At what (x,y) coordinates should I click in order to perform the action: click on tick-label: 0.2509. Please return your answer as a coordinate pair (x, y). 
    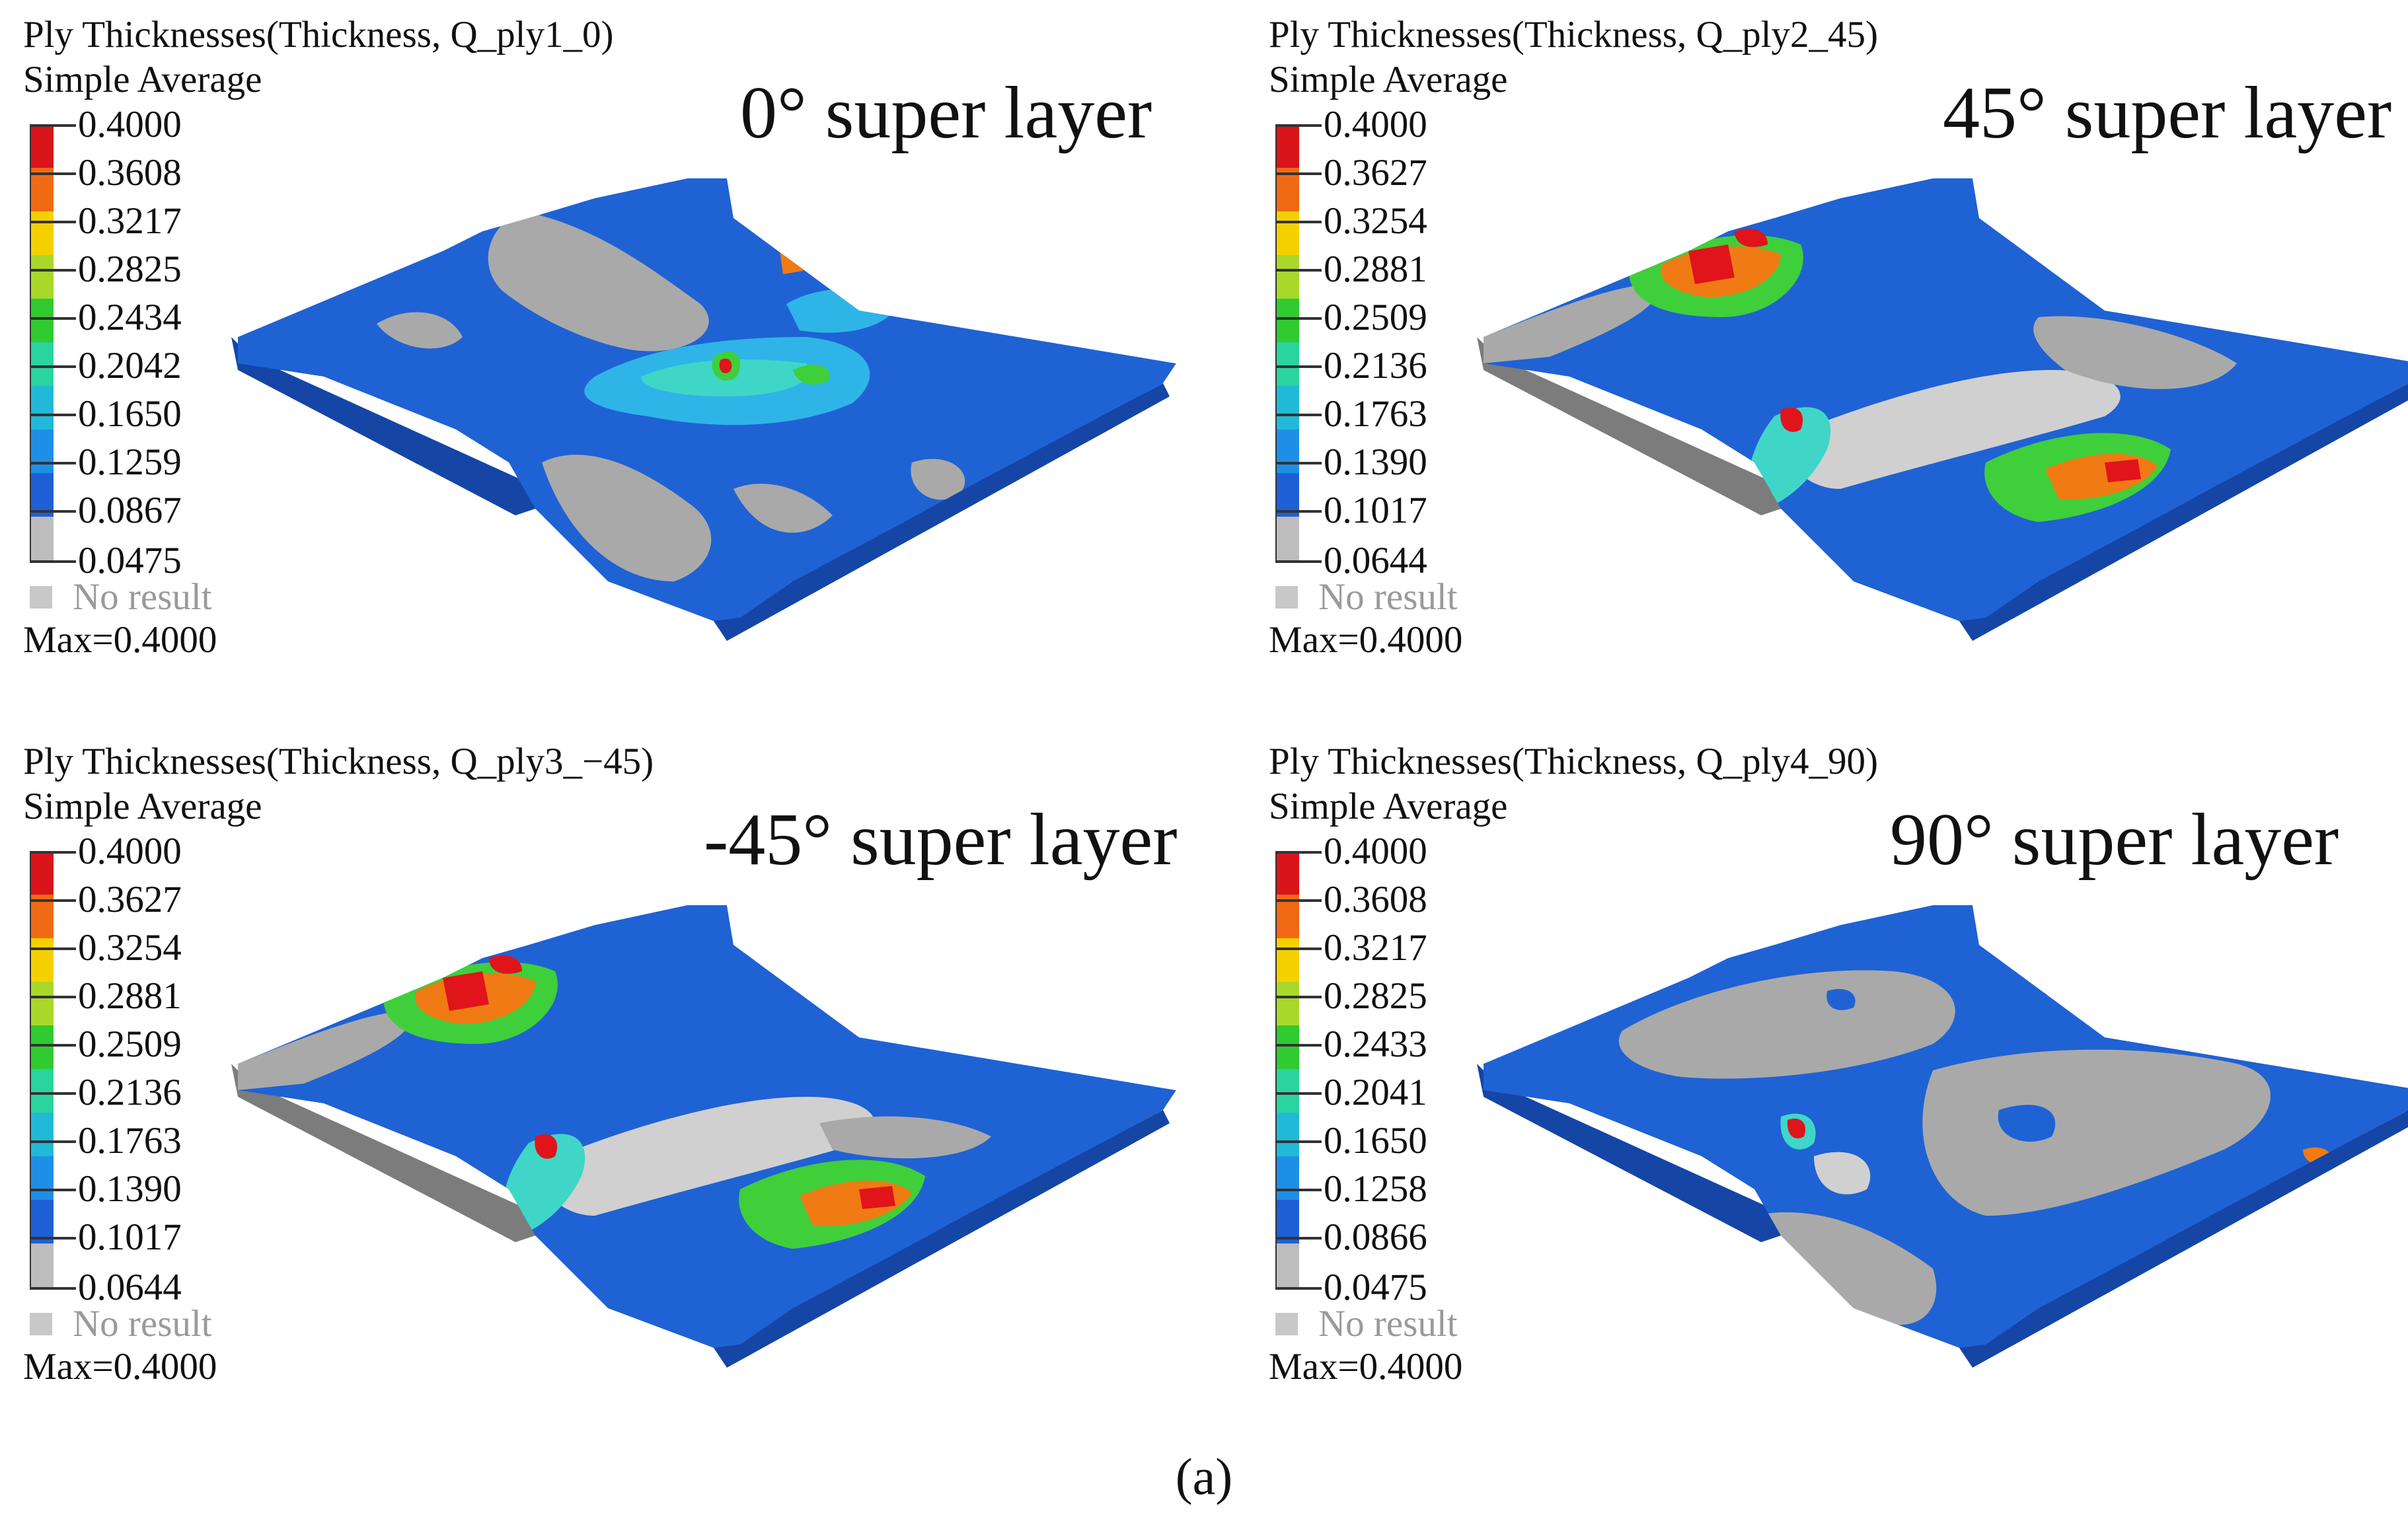
    Looking at the image, I should click on (1375, 317).